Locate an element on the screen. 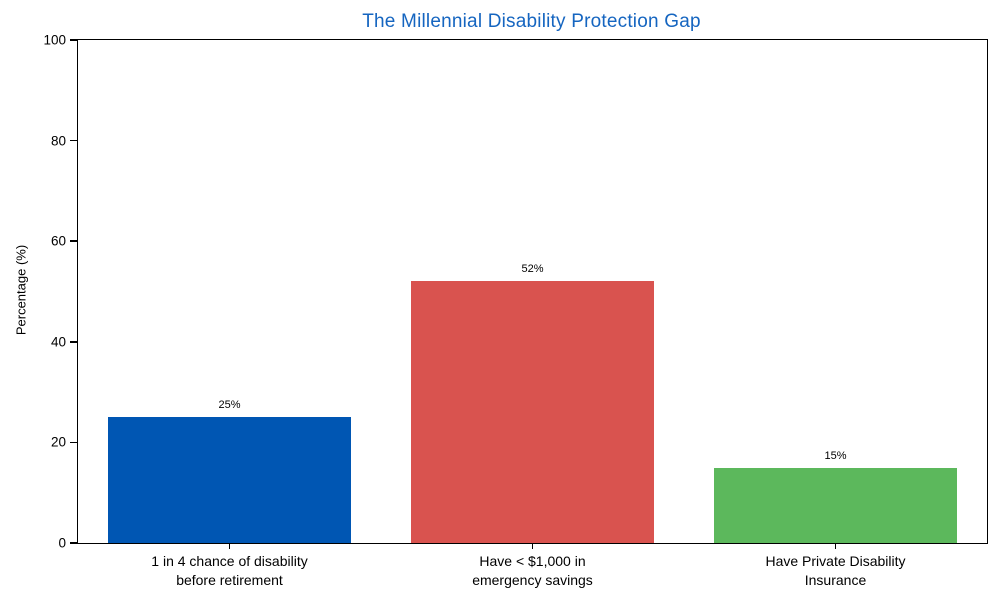 Image resolution: width=1000 pixels, height=600 pixels. y-tick-label: 0 is located at coordinates (62, 543).